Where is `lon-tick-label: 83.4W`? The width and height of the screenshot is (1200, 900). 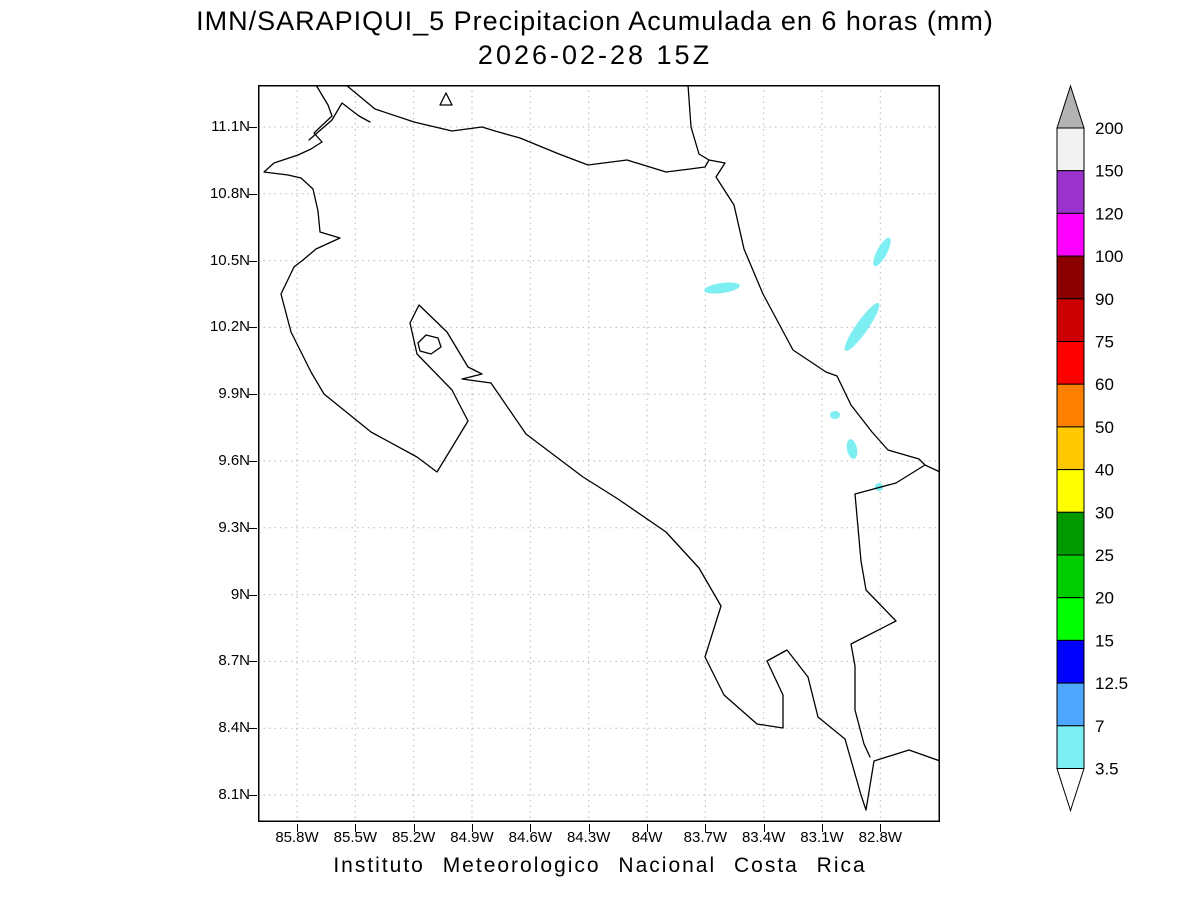
lon-tick-label: 83.4W is located at coordinates (763, 837).